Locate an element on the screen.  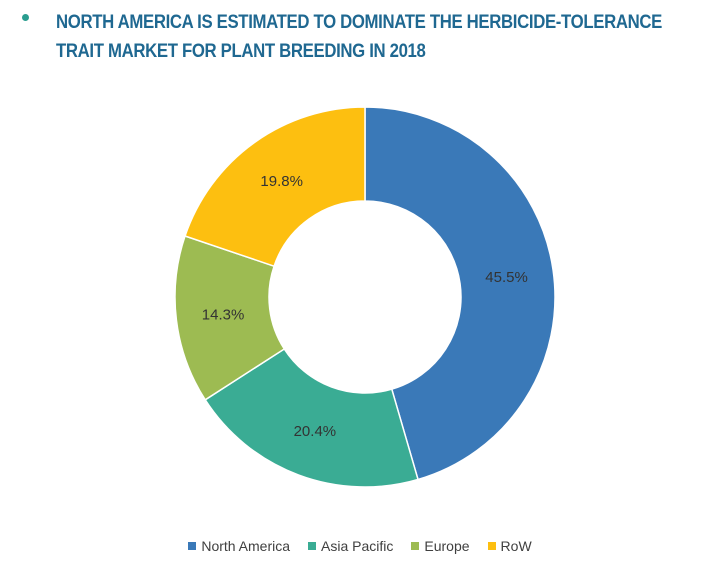
legend-item-row: RoW is located at coordinates (509, 546).